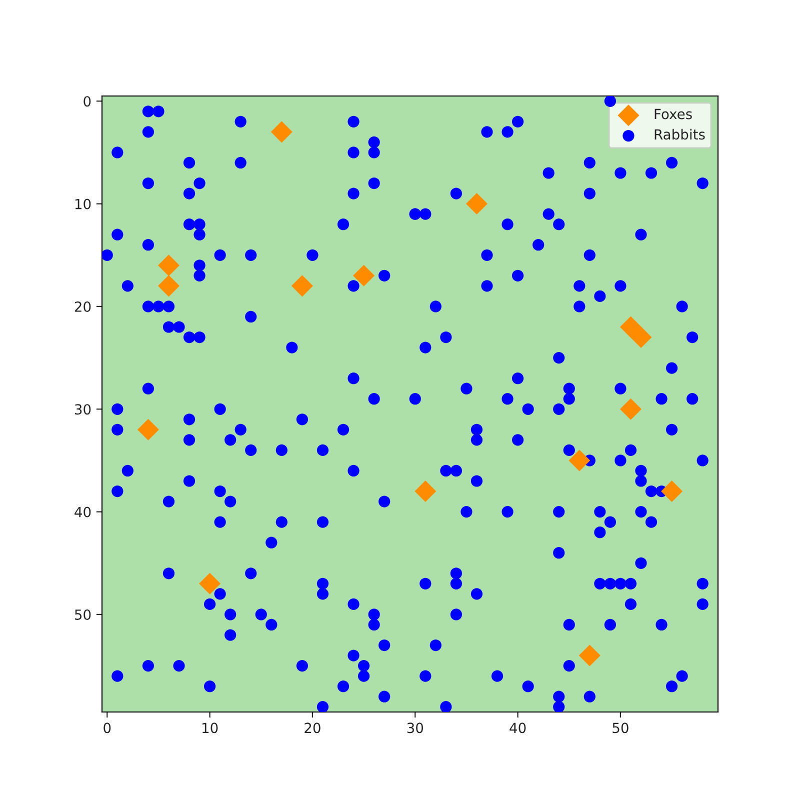 This screenshot has height=800, width=800. I want to click on x-tick-label: 50, so click(620, 728).